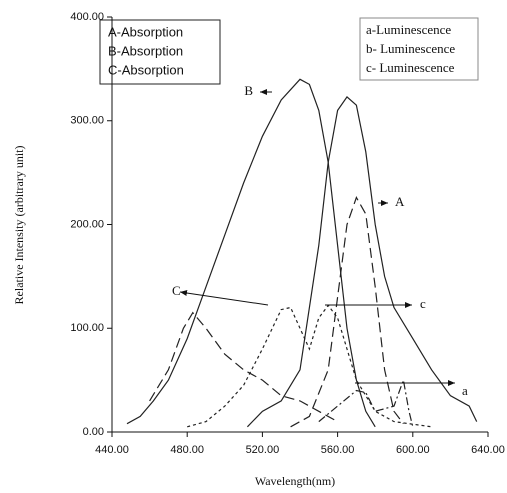 Image resolution: width=507 pixels, height=493 pixels. What do you see at coordinates (423, 303) in the screenshot?
I see `annotation: c` at bounding box center [423, 303].